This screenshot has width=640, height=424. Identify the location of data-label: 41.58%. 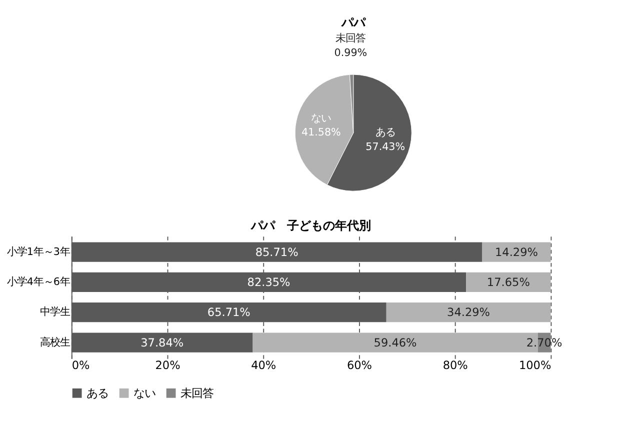
(321, 132).